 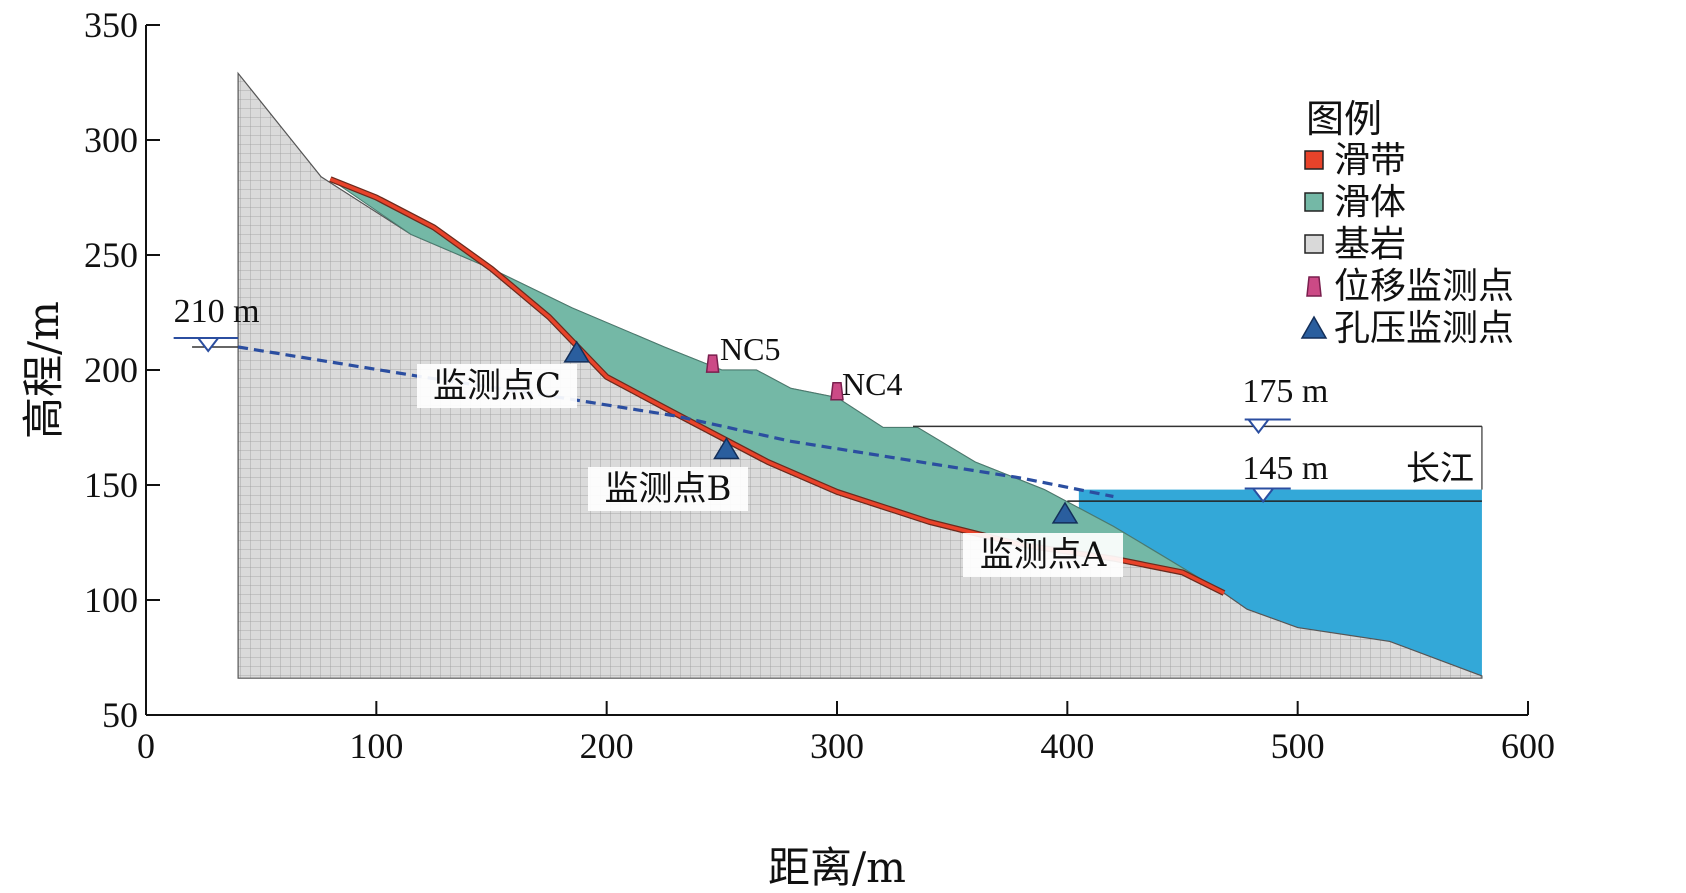 What do you see at coordinates (837, 746) in the screenshot?
I see `x-tick-label: 300` at bounding box center [837, 746].